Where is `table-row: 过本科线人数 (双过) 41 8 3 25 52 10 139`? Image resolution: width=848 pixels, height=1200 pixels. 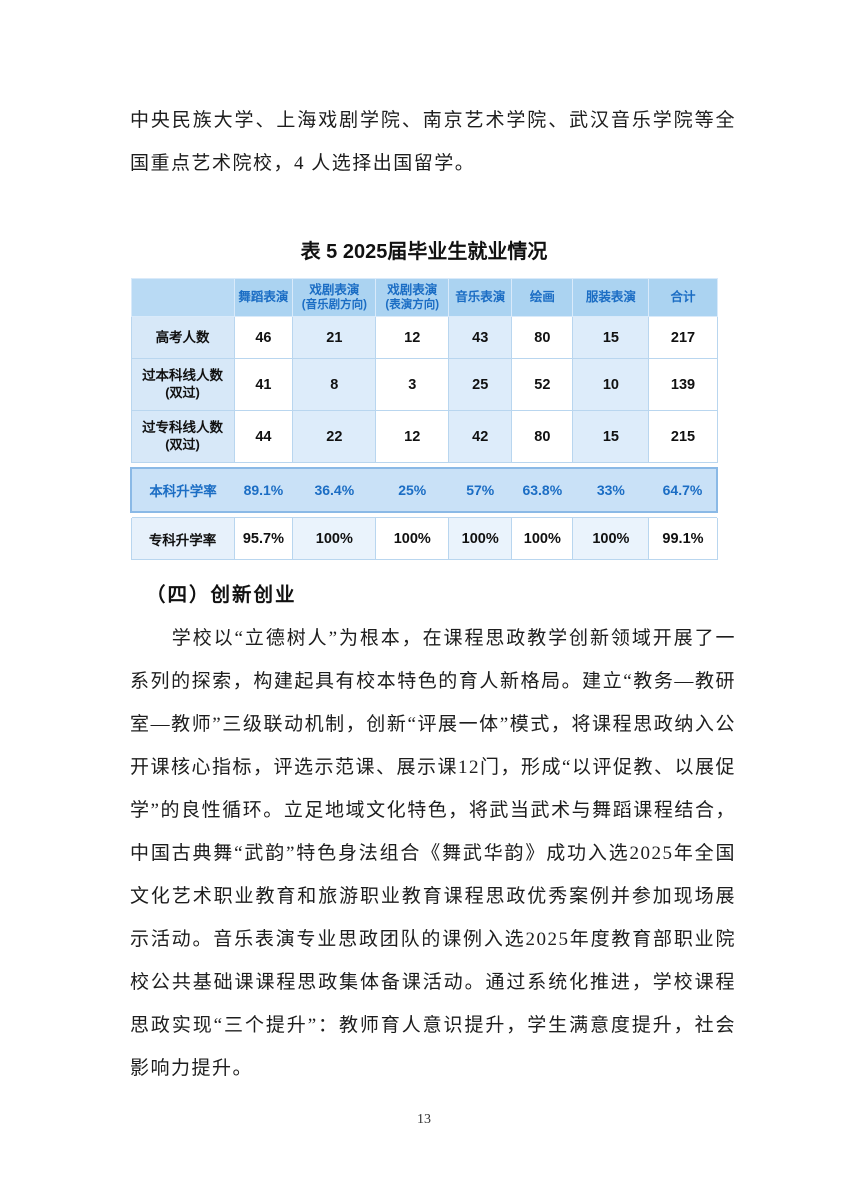 table-row: 过本科线人数 (双过) 41 8 3 25 52 10 139 is located at coordinates (424, 384).